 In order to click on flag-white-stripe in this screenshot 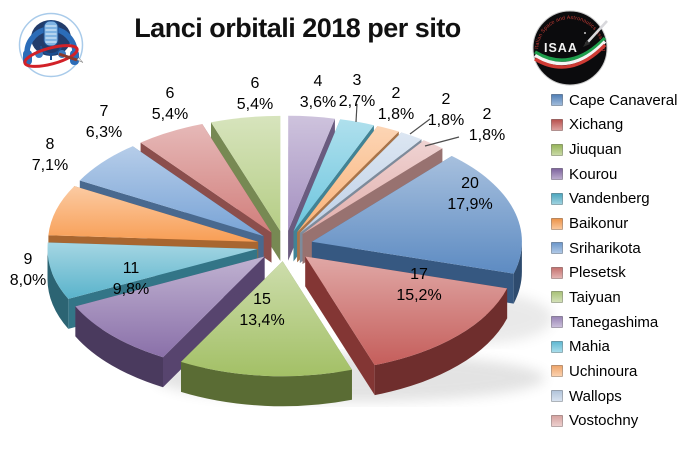, I will do `click(570, 53)`.